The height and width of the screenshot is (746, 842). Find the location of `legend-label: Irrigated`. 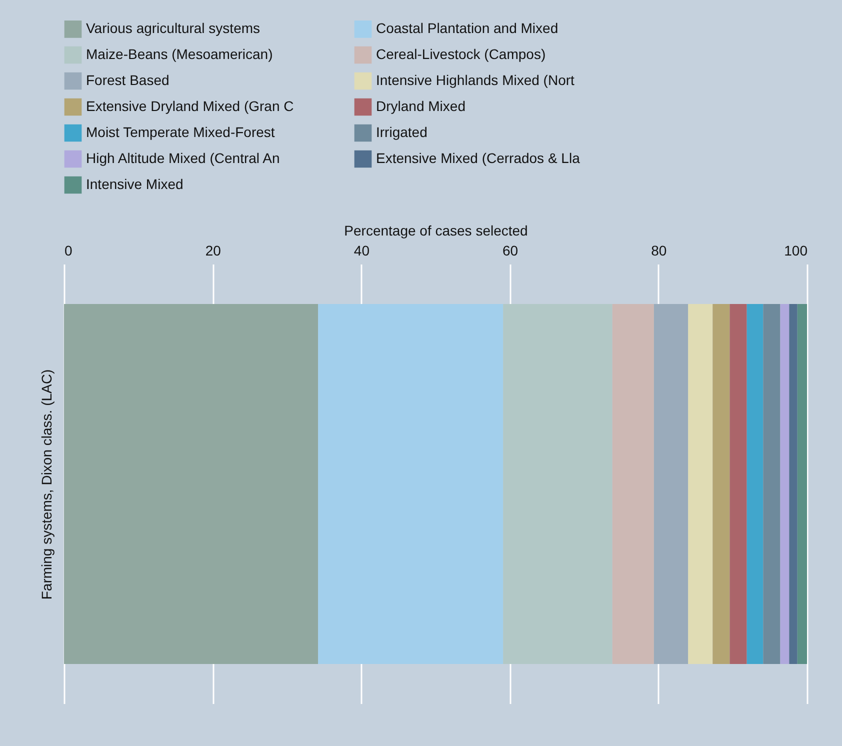

legend-label: Irrigated is located at coordinates (402, 132).